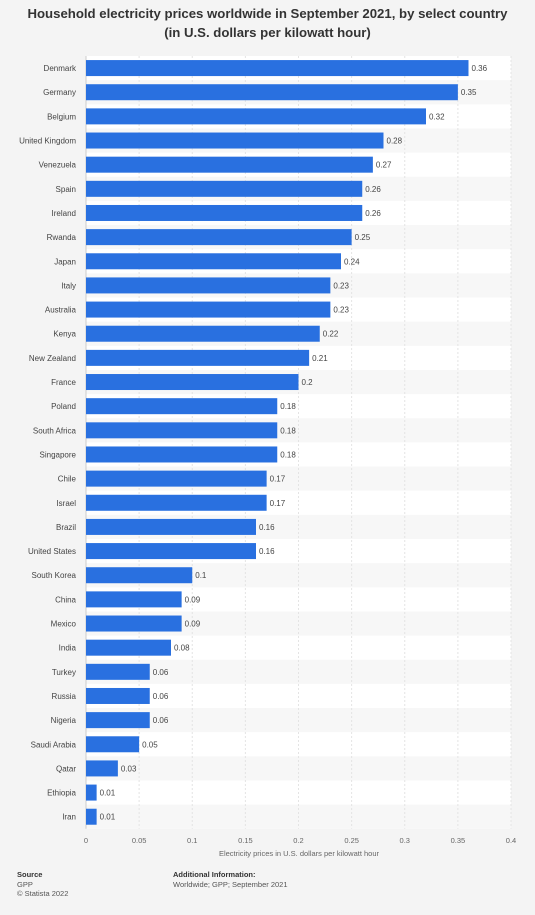 The image size is (535, 915). What do you see at coordinates (395, 141) in the screenshot?
I see `value-label: 0.28` at bounding box center [395, 141].